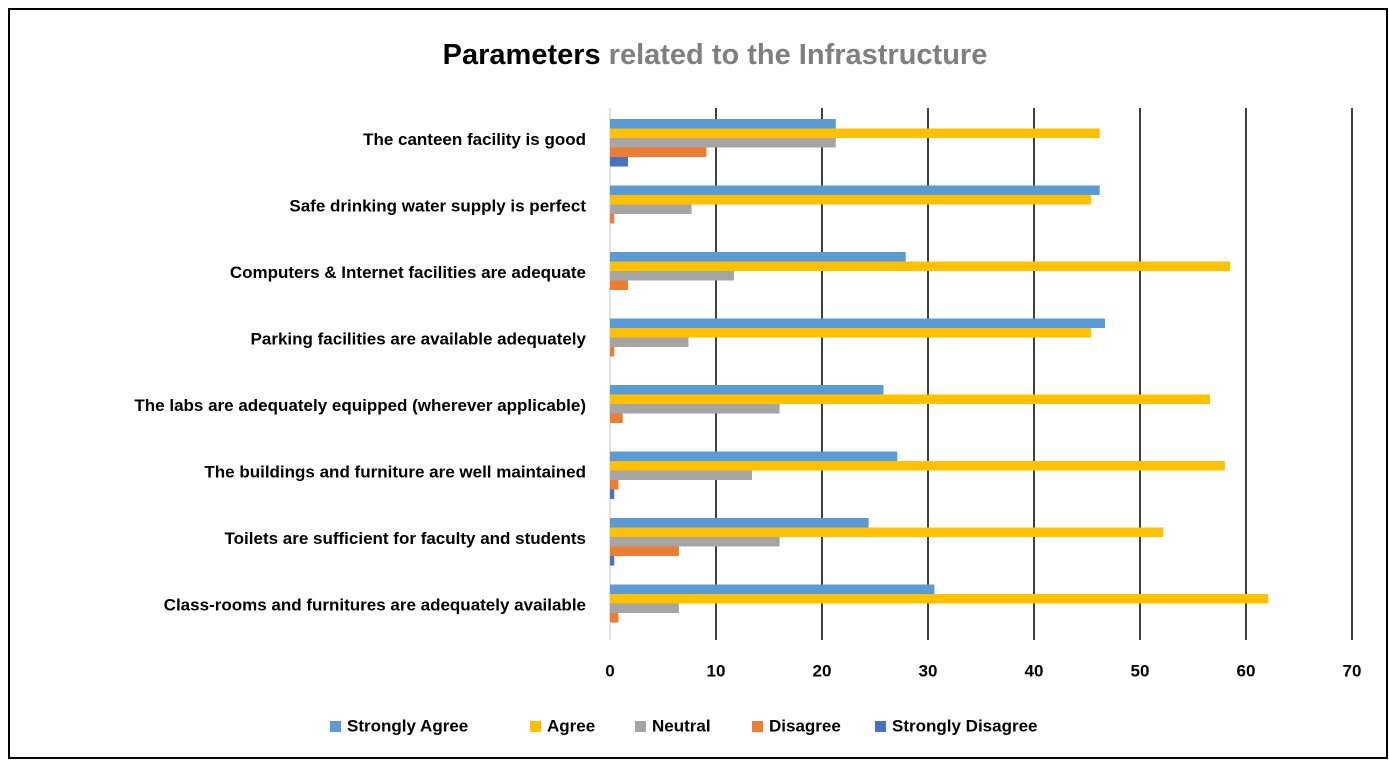 This screenshot has height=760, width=1389. What do you see at coordinates (928, 670) in the screenshot?
I see `x-tick-label: 30` at bounding box center [928, 670].